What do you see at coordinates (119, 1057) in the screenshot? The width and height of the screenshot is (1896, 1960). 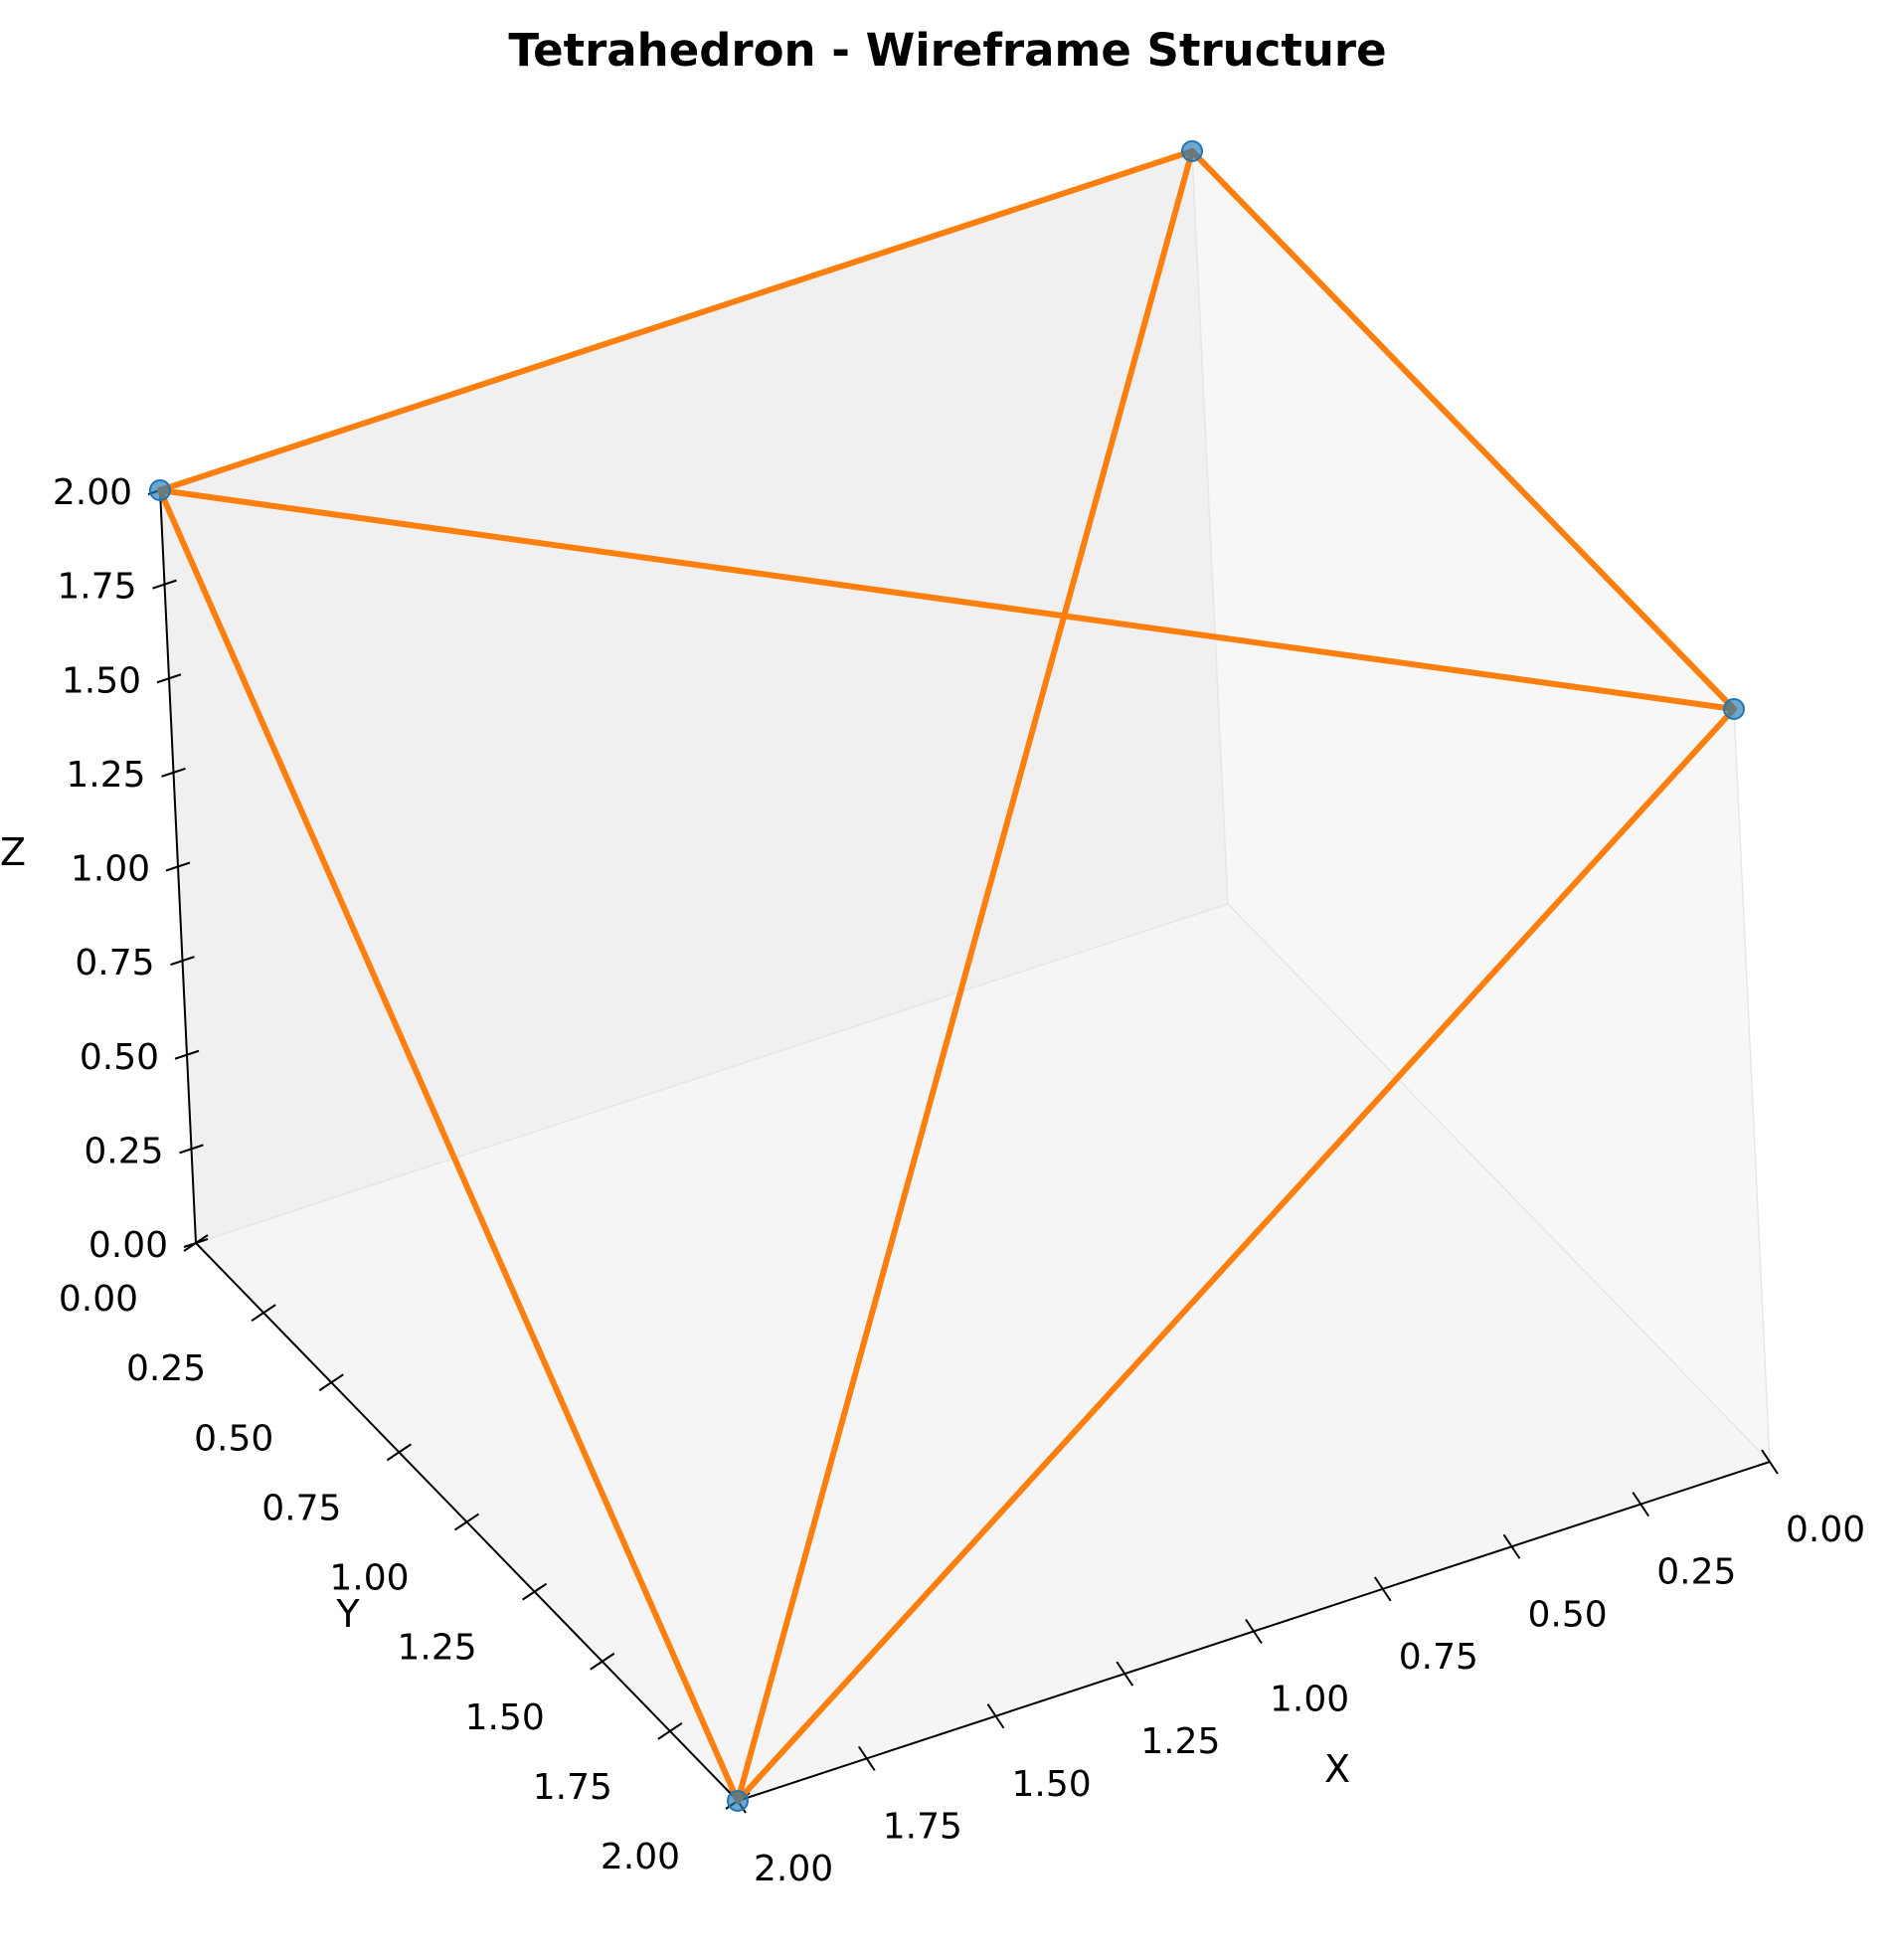 I see `z-tick-label-2: 0.50` at bounding box center [119, 1057].